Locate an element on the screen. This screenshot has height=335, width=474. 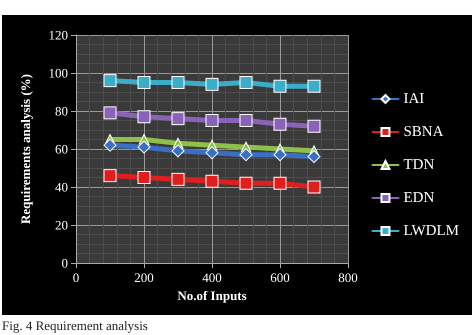
y-tick-label: 20 is located at coordinates (61, 225).